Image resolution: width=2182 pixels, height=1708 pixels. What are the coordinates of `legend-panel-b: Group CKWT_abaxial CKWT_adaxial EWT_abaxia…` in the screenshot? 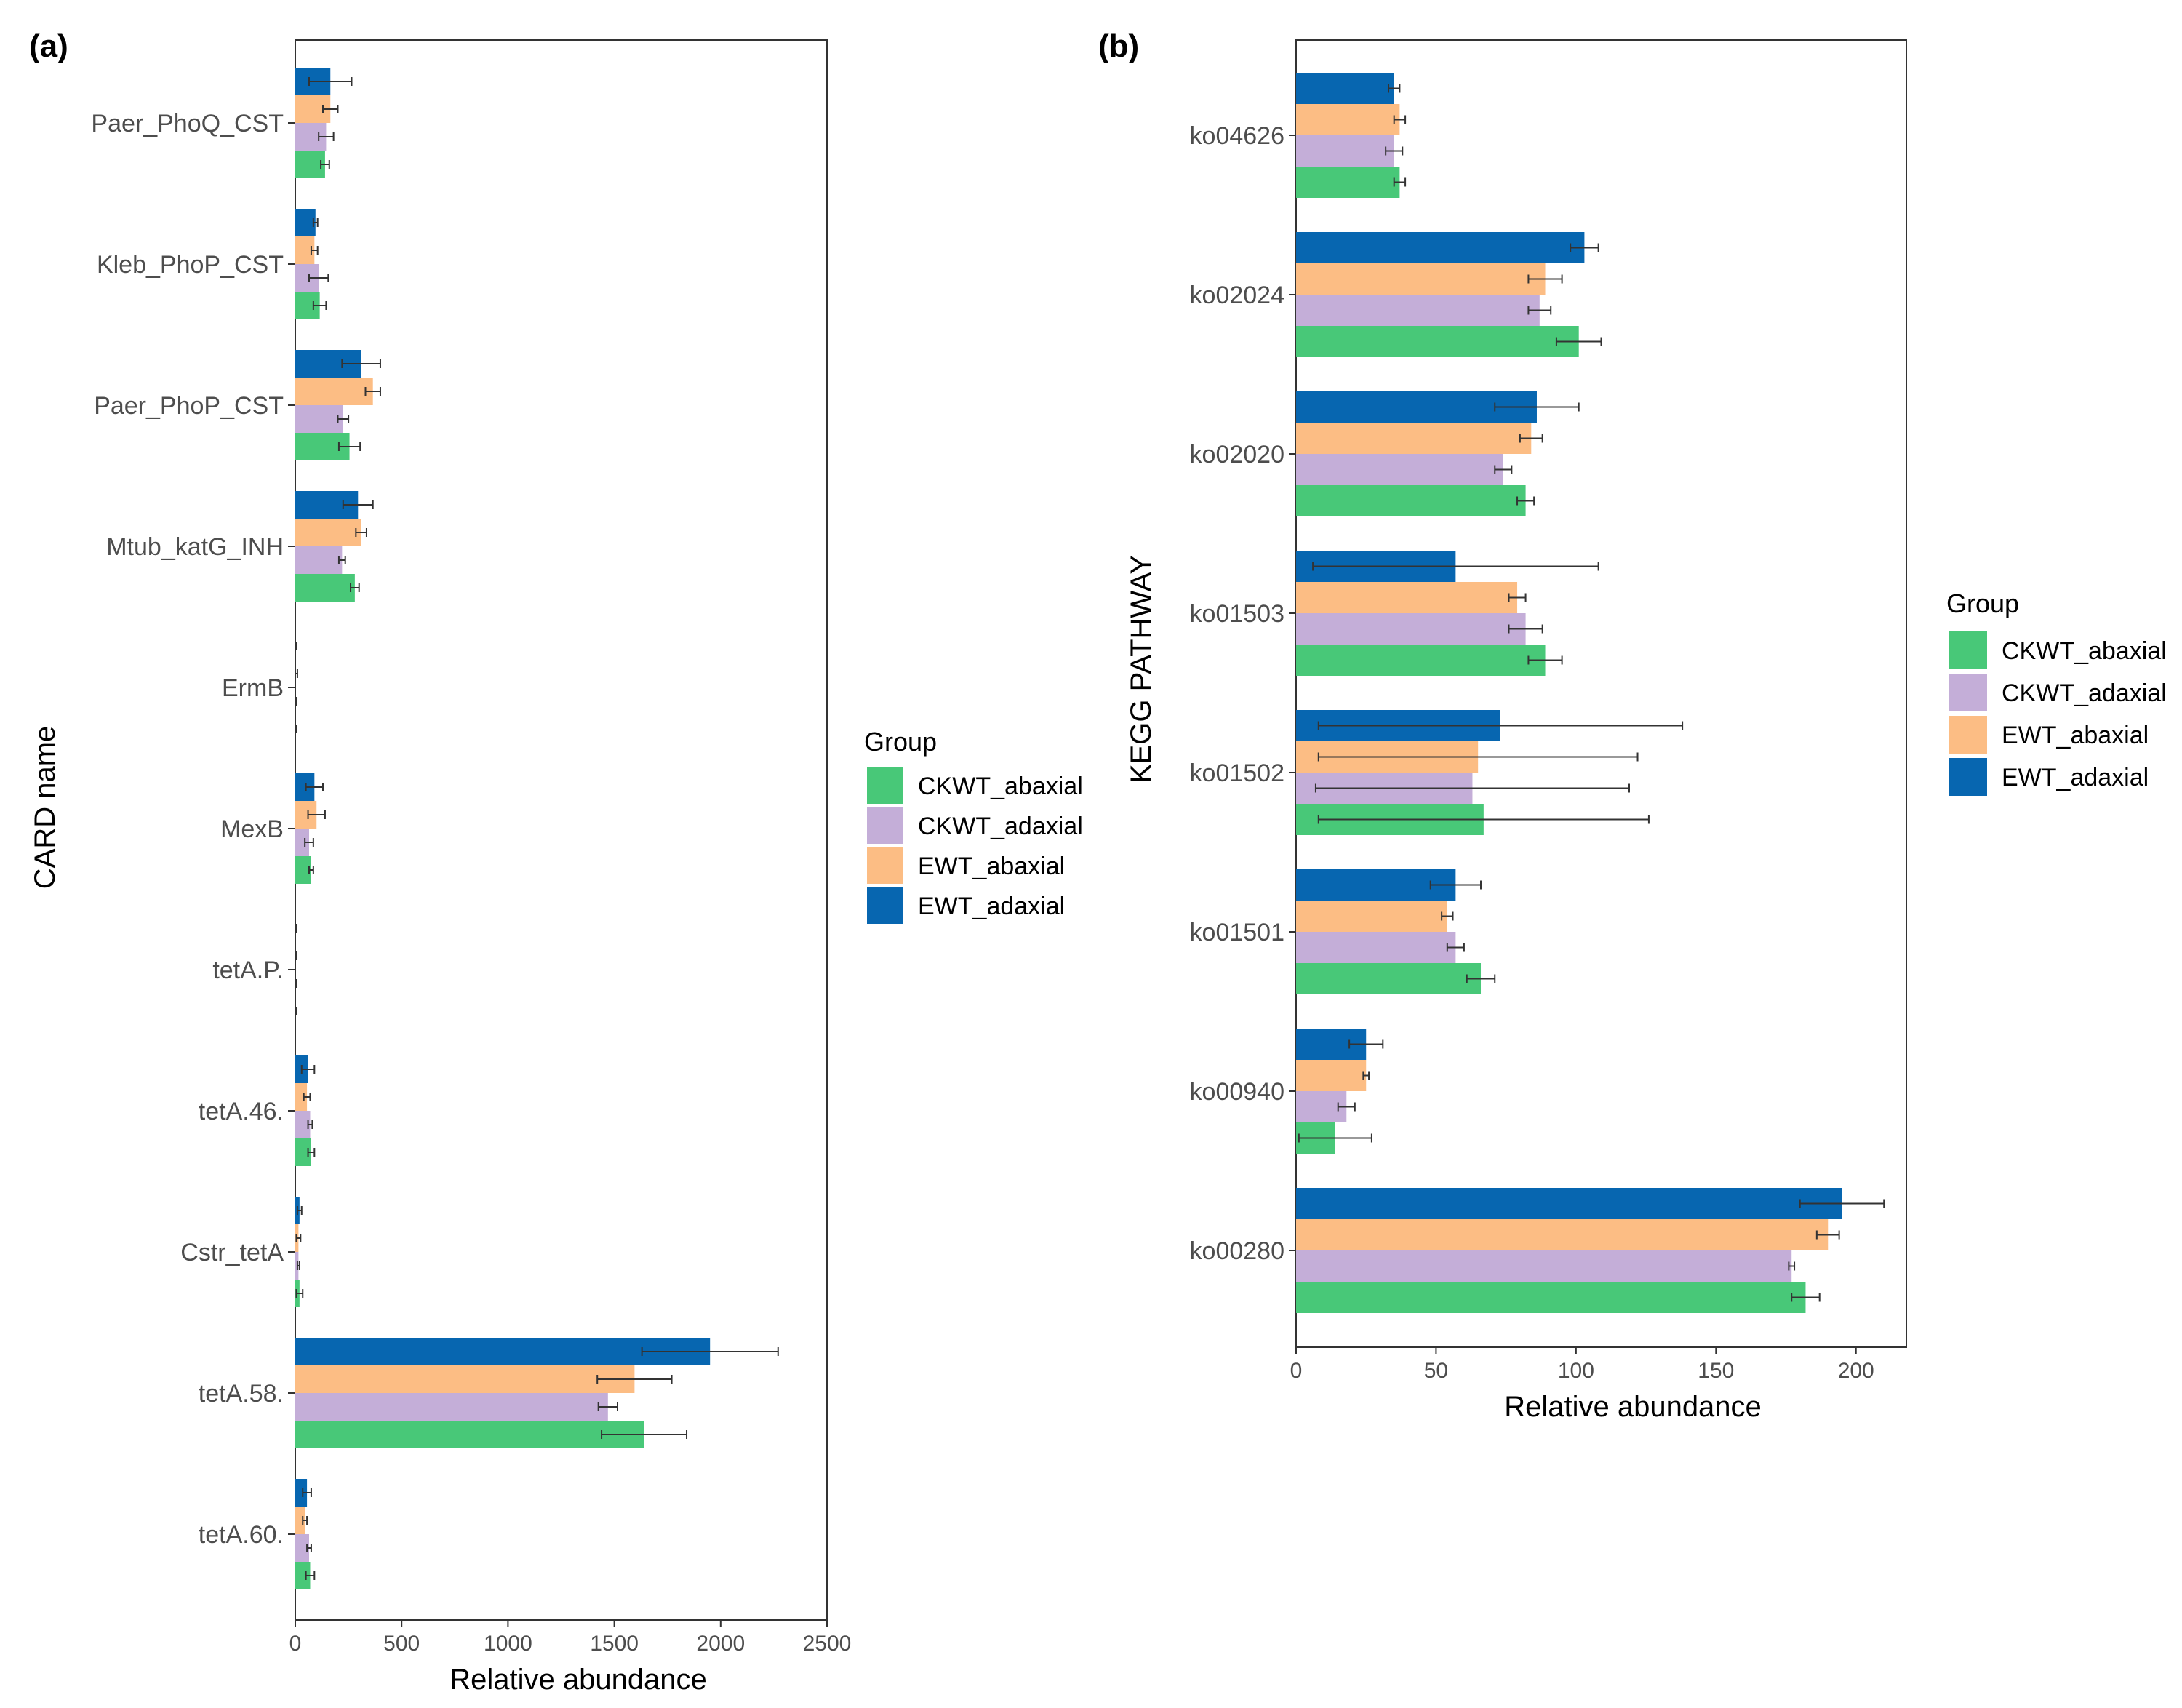 It's located at (2056, 692).